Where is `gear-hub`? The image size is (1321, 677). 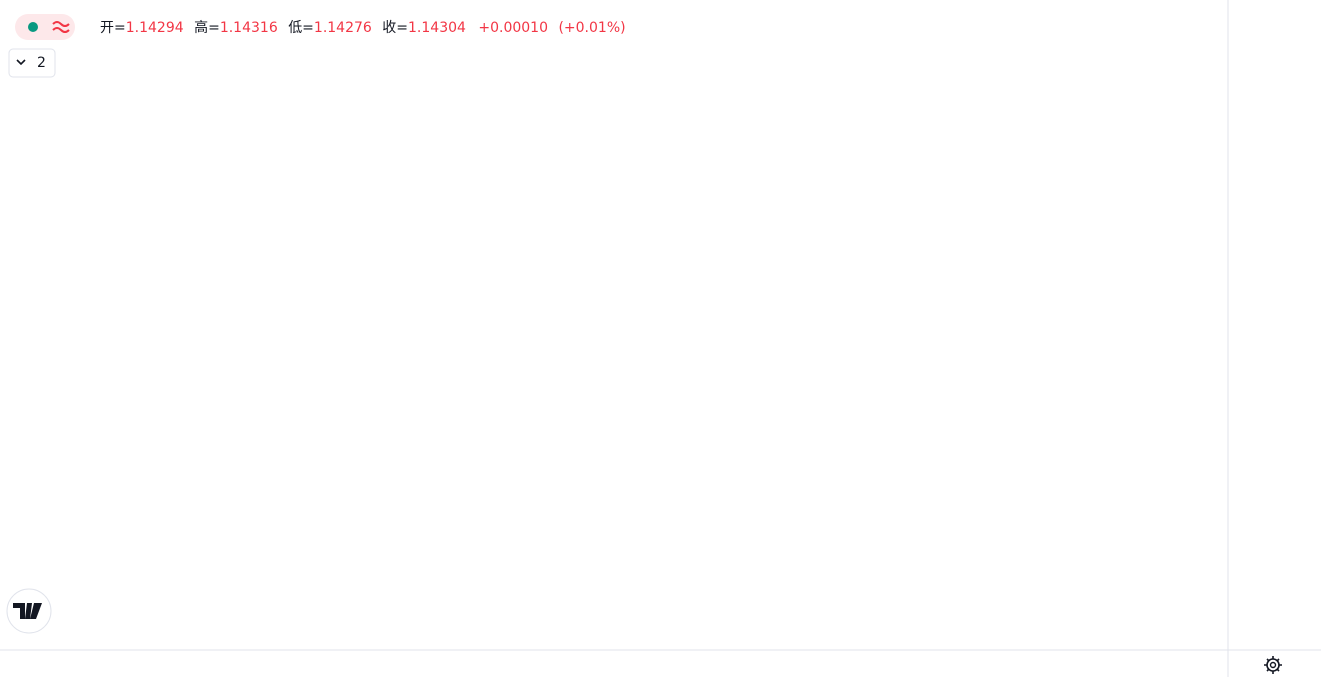 gear-hub is located at coordinates (1273, 665).